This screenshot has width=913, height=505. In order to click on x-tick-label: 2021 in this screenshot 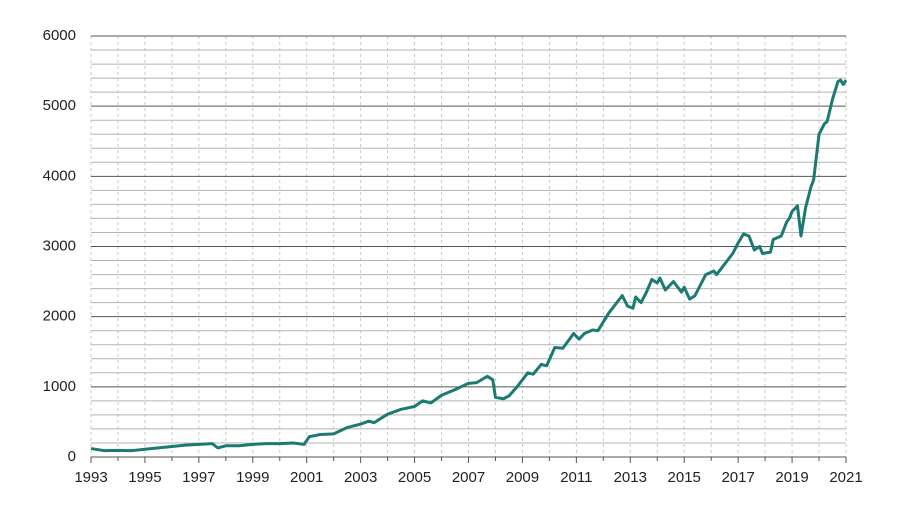, I will do `click(845, 477)`.